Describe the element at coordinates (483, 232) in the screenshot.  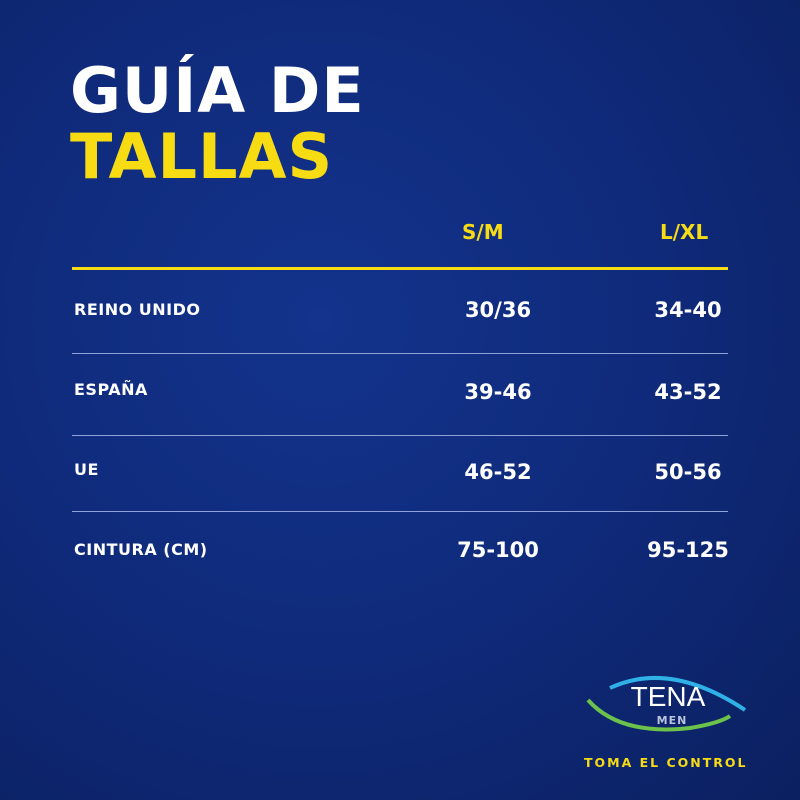
I see `column-header-sm: S/M` at that location.